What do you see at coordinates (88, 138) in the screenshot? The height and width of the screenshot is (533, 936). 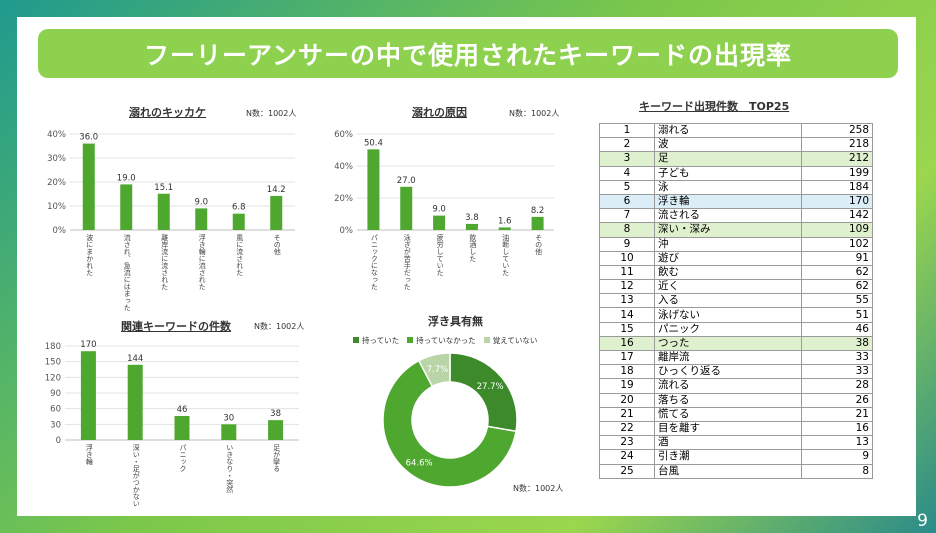 I see `data-label: 36.0` at bounding box center [88, 138].